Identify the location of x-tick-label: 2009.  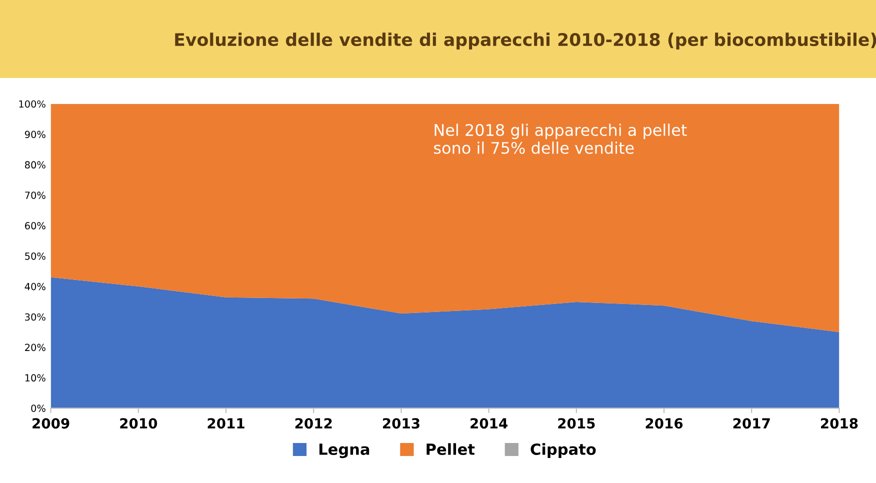
(51, 423).